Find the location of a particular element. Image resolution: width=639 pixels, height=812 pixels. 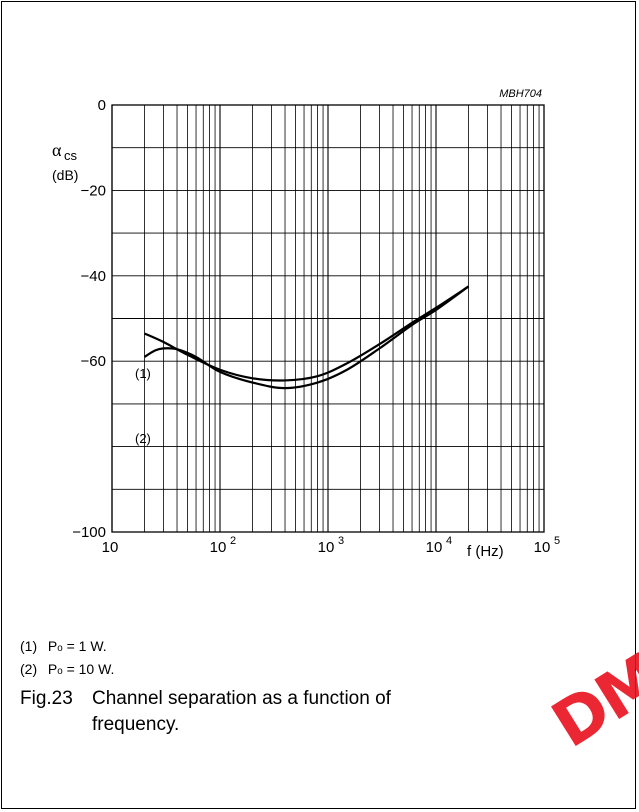

y-tick-label: −100 is located at coordinates (89, 532).